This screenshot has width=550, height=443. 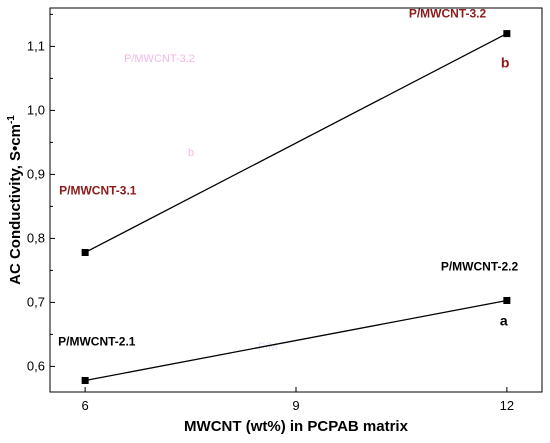 What do you see at coordinates (448, 14) in the screenshot?
I see `ann-pmwcnt-3-2: P/MWCNT-3.2` at bounding box center [448, 14].